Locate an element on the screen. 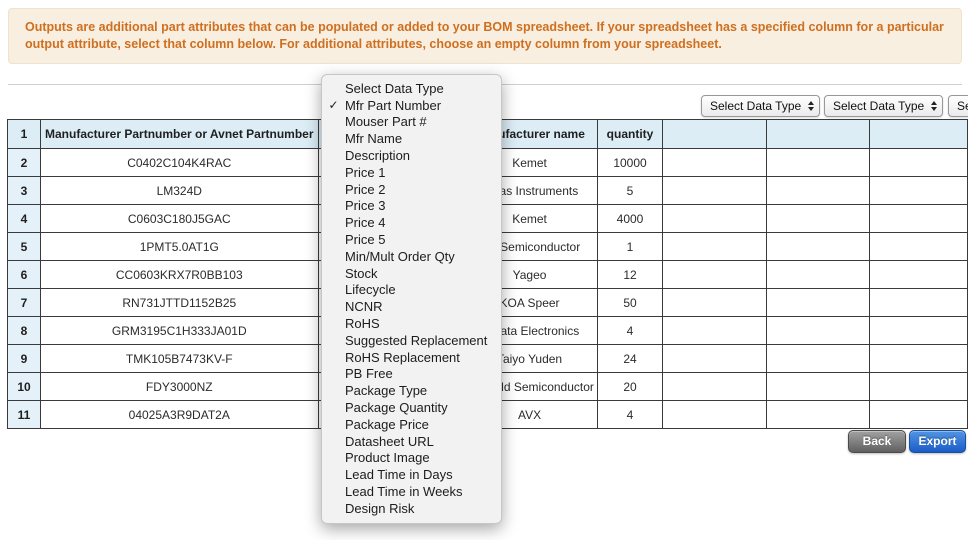 This screenshot has height=540, width=968. quantity-cell: 12 is located at coordinates (630, 274).